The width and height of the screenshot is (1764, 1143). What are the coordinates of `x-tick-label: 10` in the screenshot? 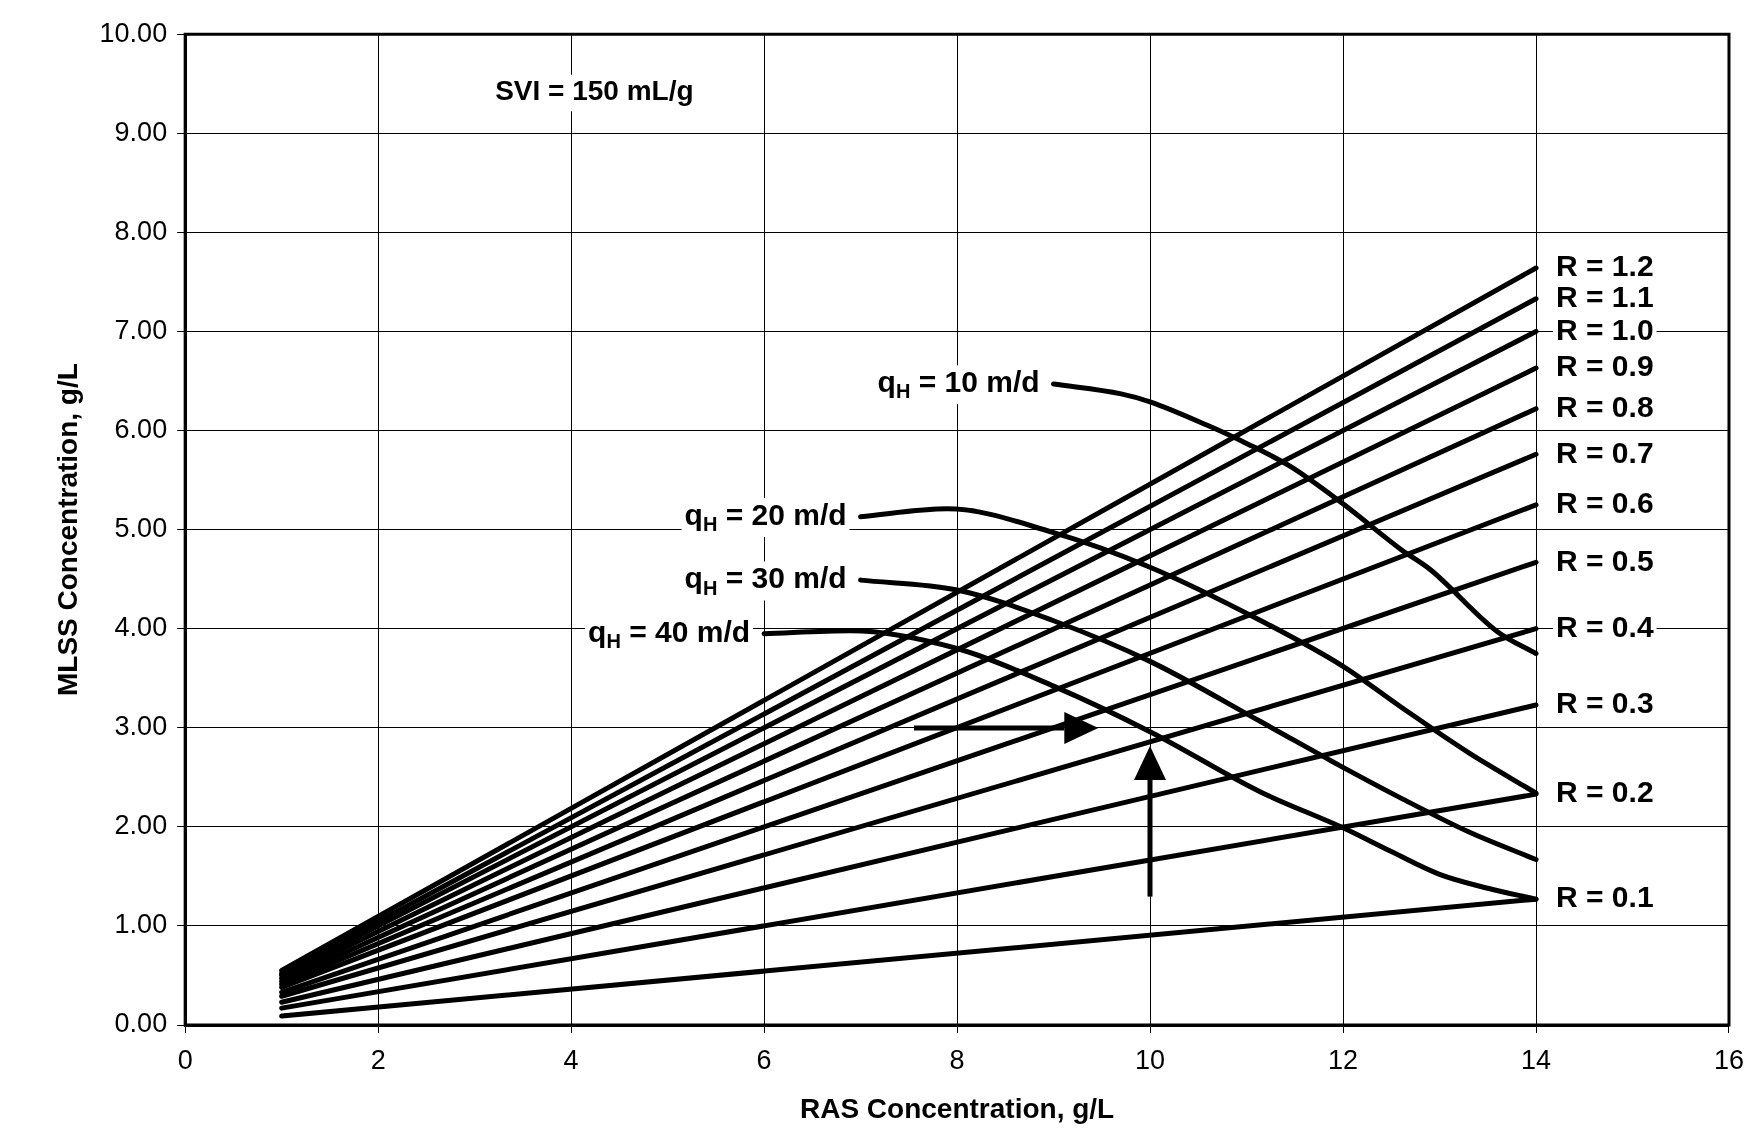 It's located at (1150, 1059).